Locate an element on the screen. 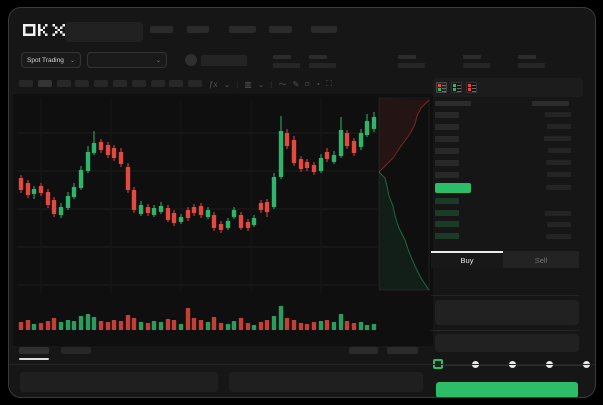 This screenshot has height=405, width=603. depth-panel-border is located at coordinates (404, 194).